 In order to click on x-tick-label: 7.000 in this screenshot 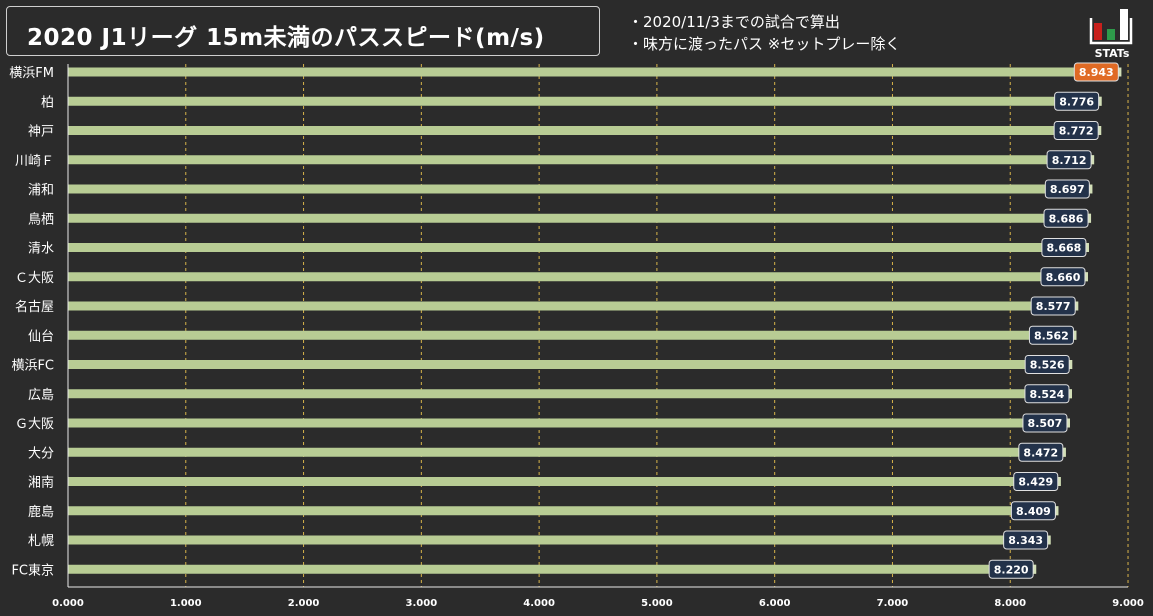, I will do `click(893, 603)`.